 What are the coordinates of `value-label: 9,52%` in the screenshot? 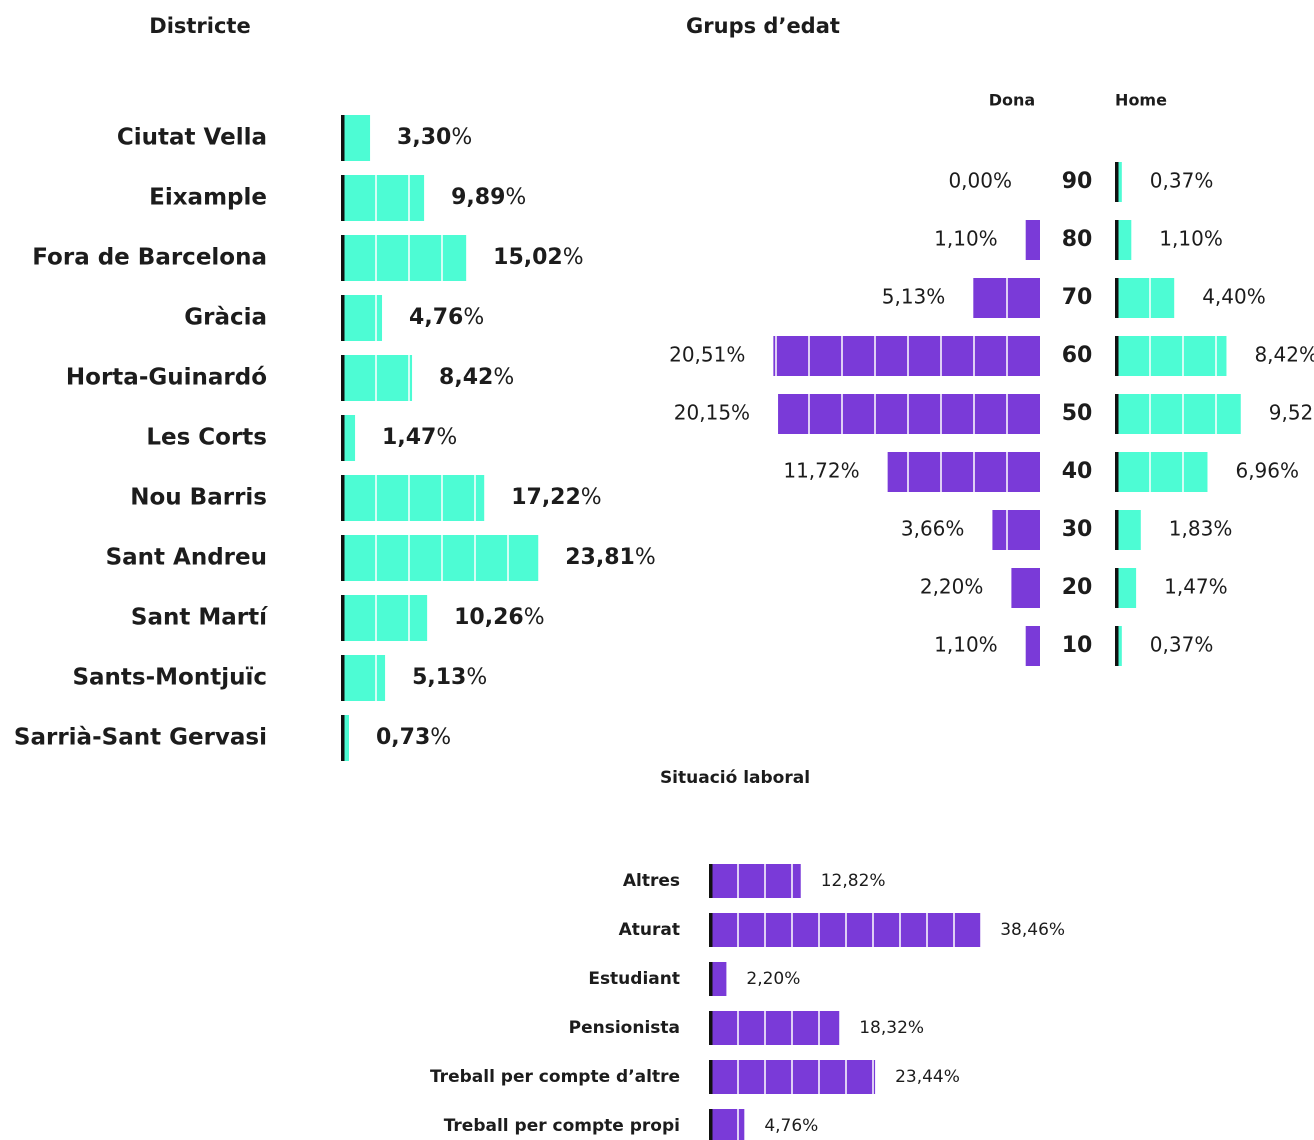 It's located at (1291, 413).